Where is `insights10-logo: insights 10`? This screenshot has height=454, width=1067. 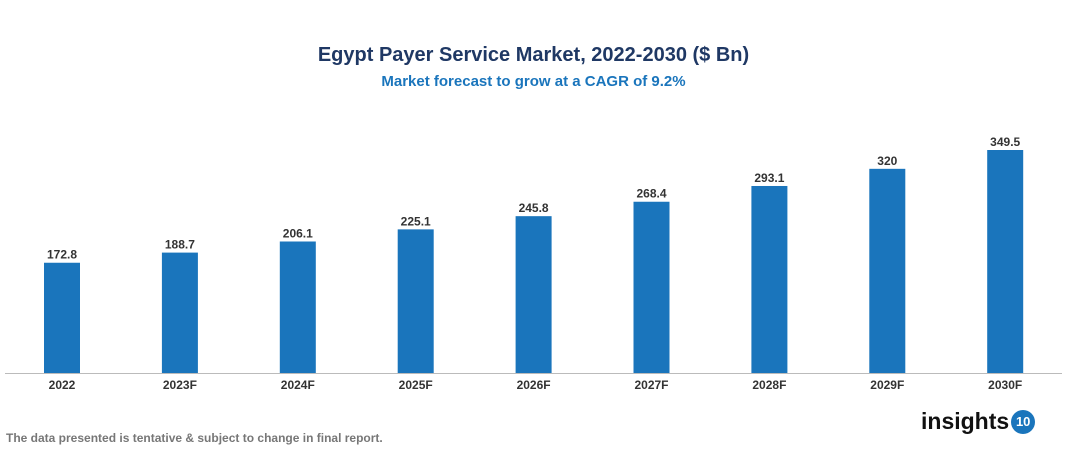 insights10-logo: insights 10 is located at coordinates (978, 421).